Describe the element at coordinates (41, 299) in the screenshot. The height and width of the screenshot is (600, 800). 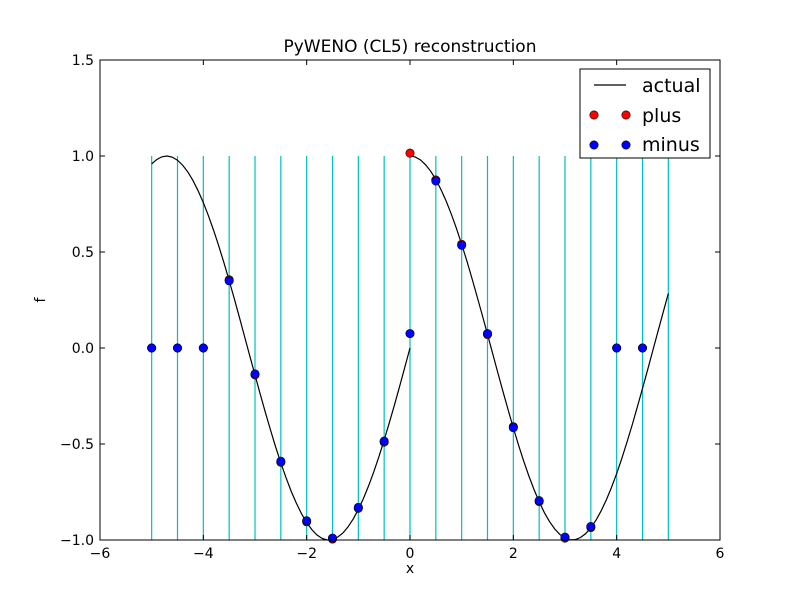
I see `y-axis-label: f` at that location.